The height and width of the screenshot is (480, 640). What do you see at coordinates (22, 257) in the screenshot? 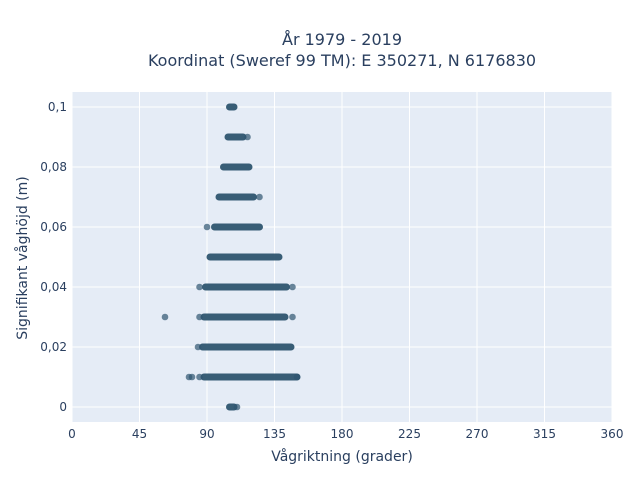
I see `y-axis-label: Signifikant våghöjd (m)` at bounding box center [22, 257].